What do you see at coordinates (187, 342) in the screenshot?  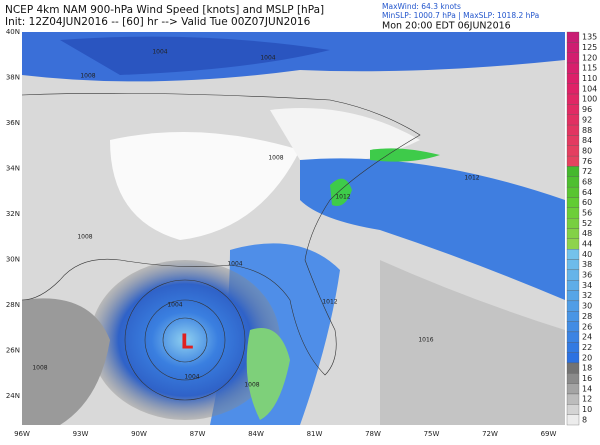 I see `low-marker: L` at bounding box center [187, 342].